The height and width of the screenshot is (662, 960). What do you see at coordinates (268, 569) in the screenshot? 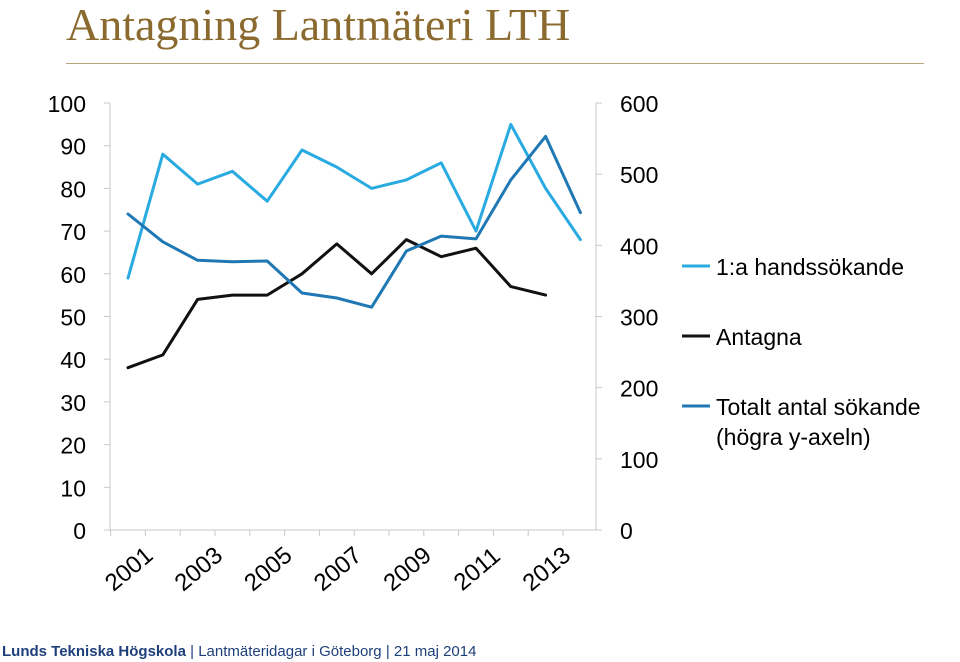
I see `x-tick-label: 2005` at bounding box center [268, 569].